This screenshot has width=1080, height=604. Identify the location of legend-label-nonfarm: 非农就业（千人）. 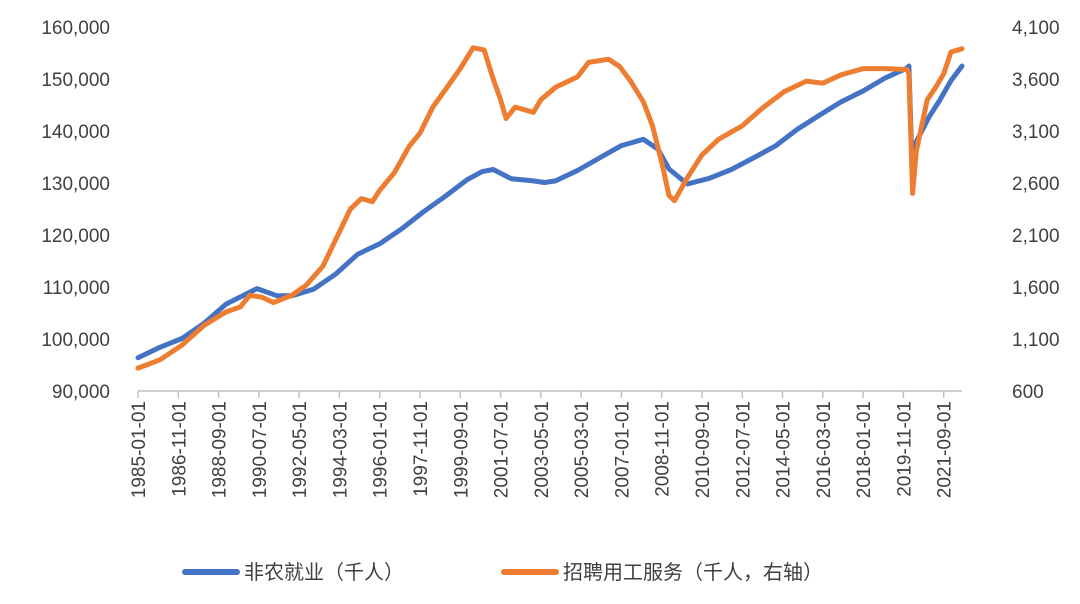
(324, 572).